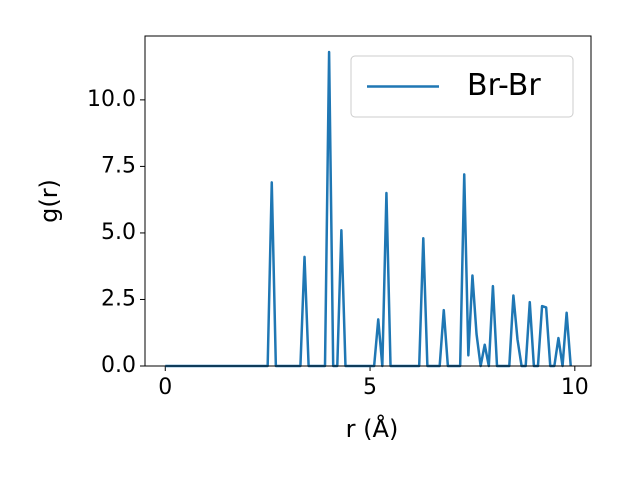 This screenshot has height=480, width=640. What do you see at coordinates (118, 232) in the screenshot?
I see `y-tick-label: 5.0` at bounding box center [118, 232].